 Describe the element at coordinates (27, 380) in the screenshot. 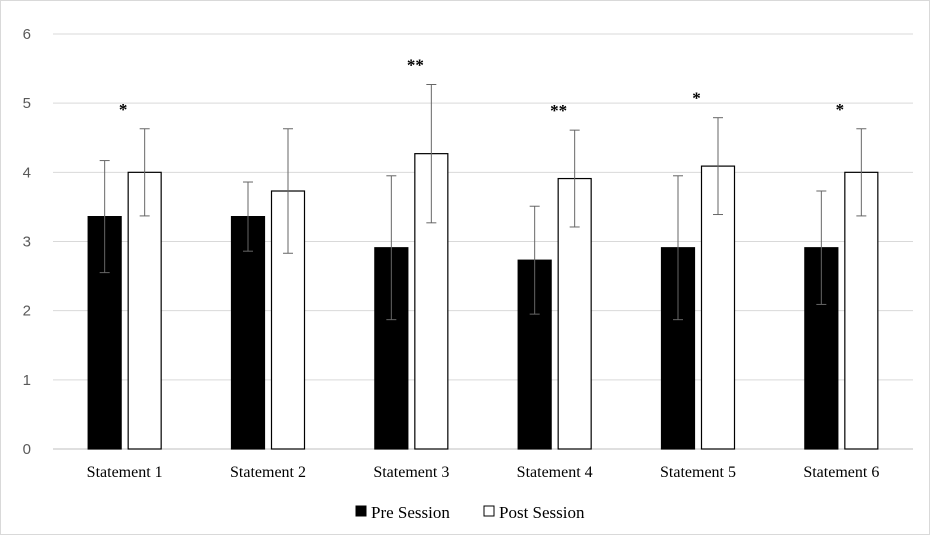

I see `y-tick-label: 1` at that location.